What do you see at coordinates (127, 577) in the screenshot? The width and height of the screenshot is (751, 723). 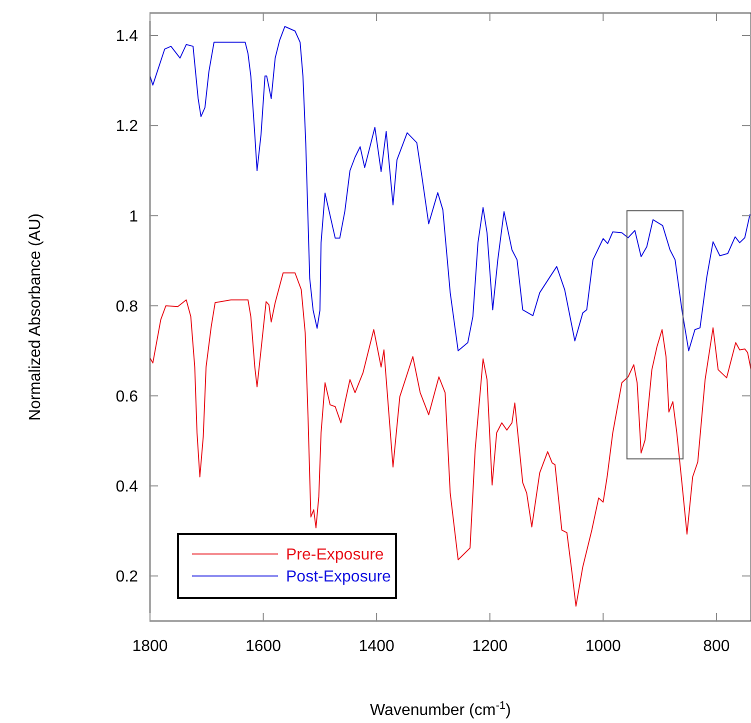 I see `y-tick-label: 0.2` at bounding box center [127, 577].